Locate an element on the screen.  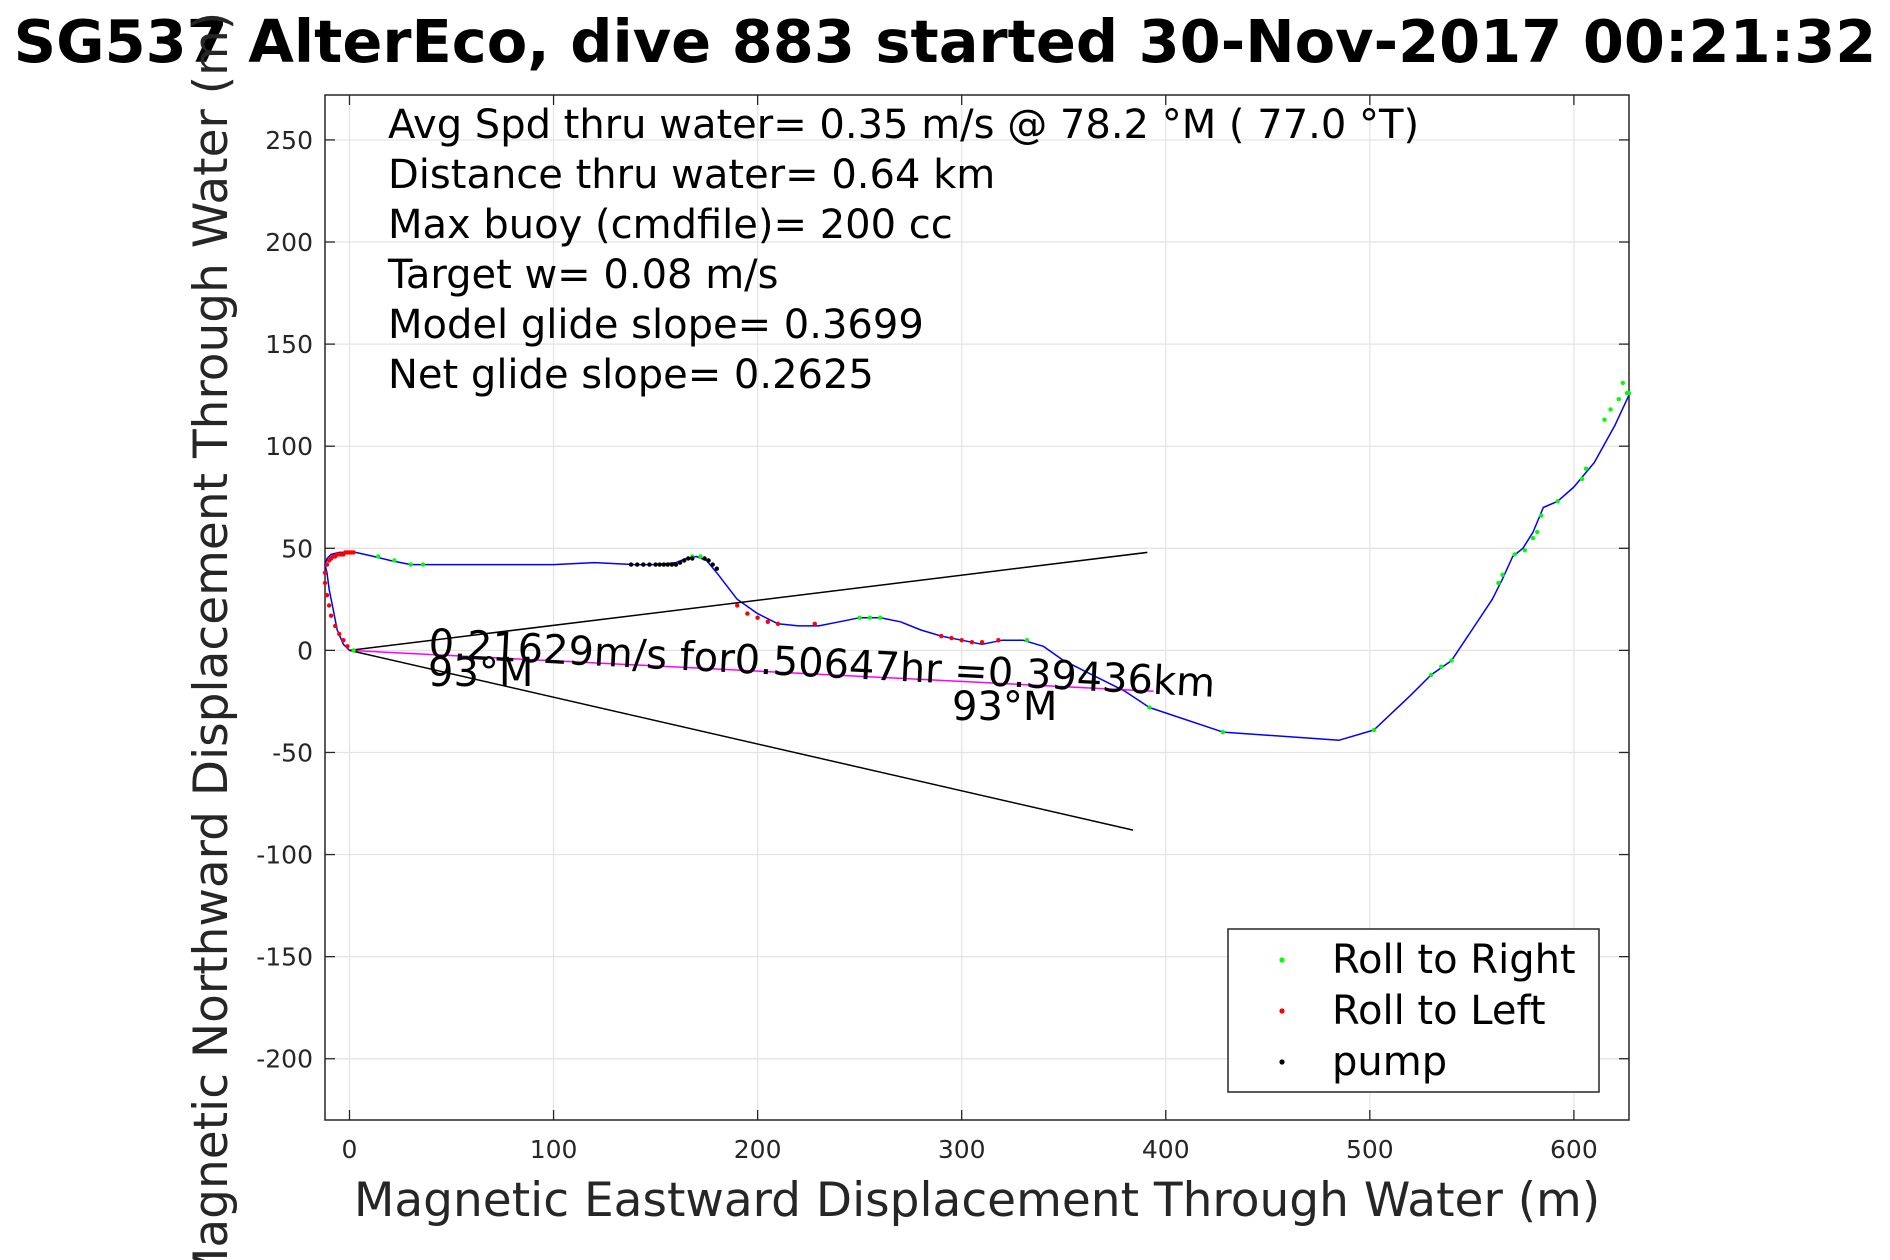
info-line-distance: Distance thru water= 0.64 km is located at coordinates (691, 175).